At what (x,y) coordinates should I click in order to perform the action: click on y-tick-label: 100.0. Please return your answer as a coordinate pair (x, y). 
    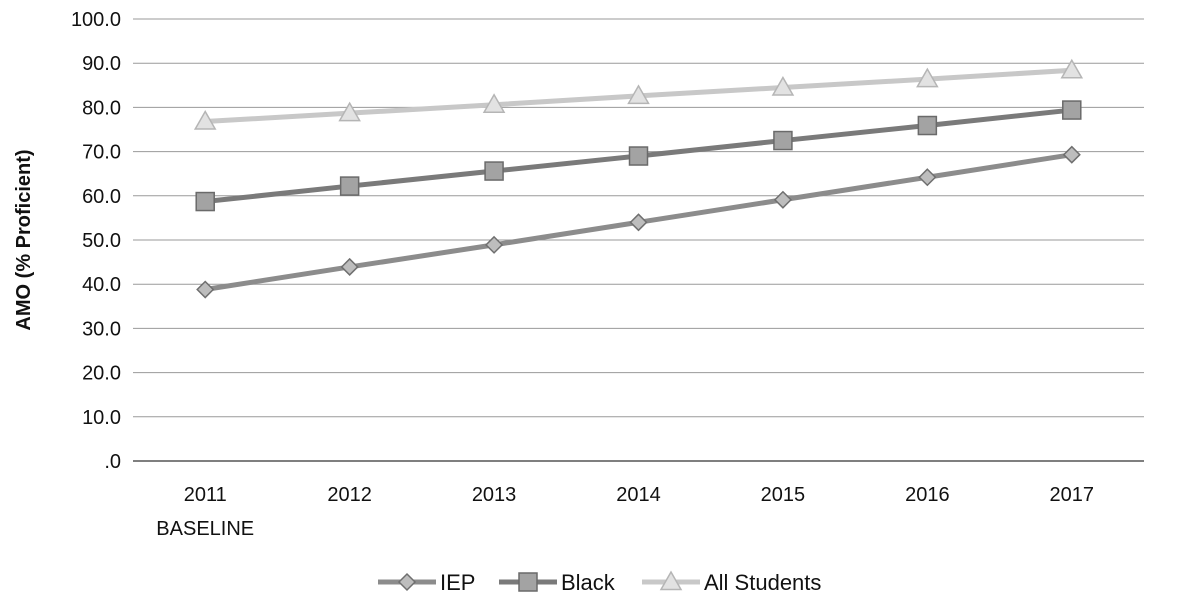
    Looking at the image, I should click on (96, 20).